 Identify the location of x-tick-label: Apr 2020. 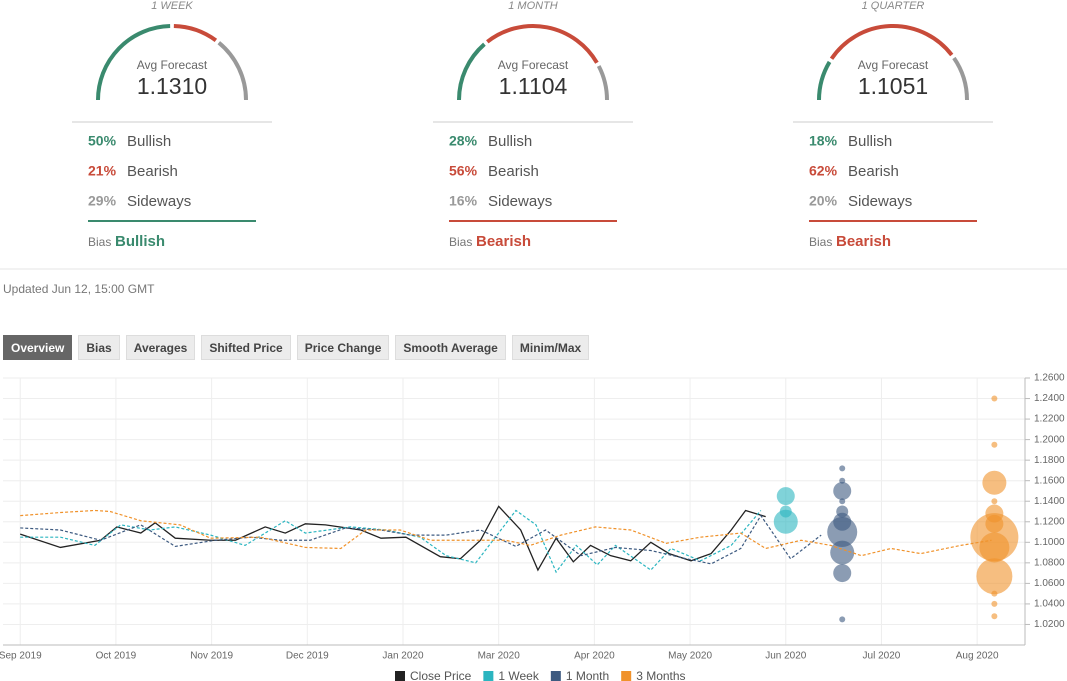
(594, 656).